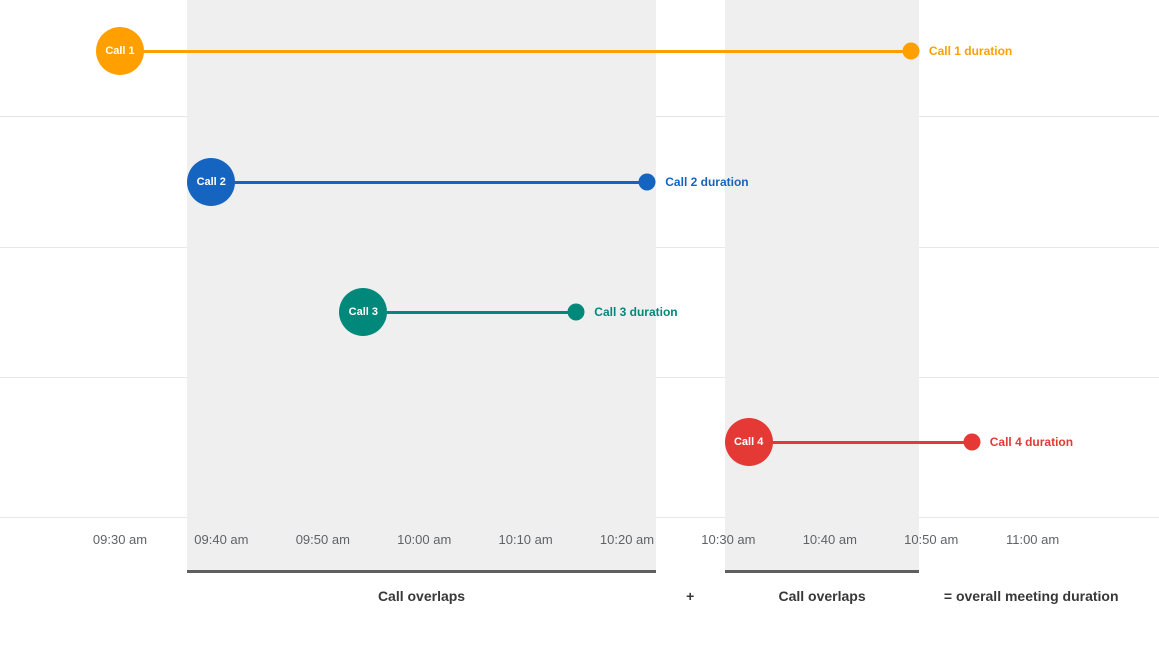 The width and height of the screenshot is (1159, 652). Describe the element at coordinates (860, 442) in the screenshot. I see `call-4-duration-line` at that location.